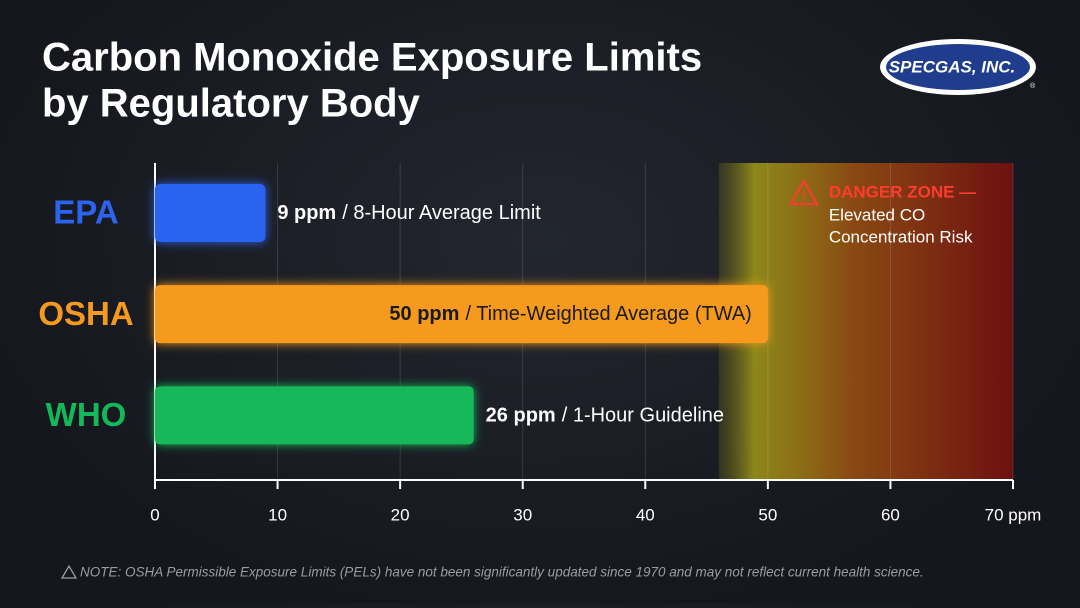 Image resolution: width=1080 pixels, height=608 pixels. What do you see at coordinates (85, 313) in the screenshot?
I see `category-label: OSHA` at bounding box center [85, 313].